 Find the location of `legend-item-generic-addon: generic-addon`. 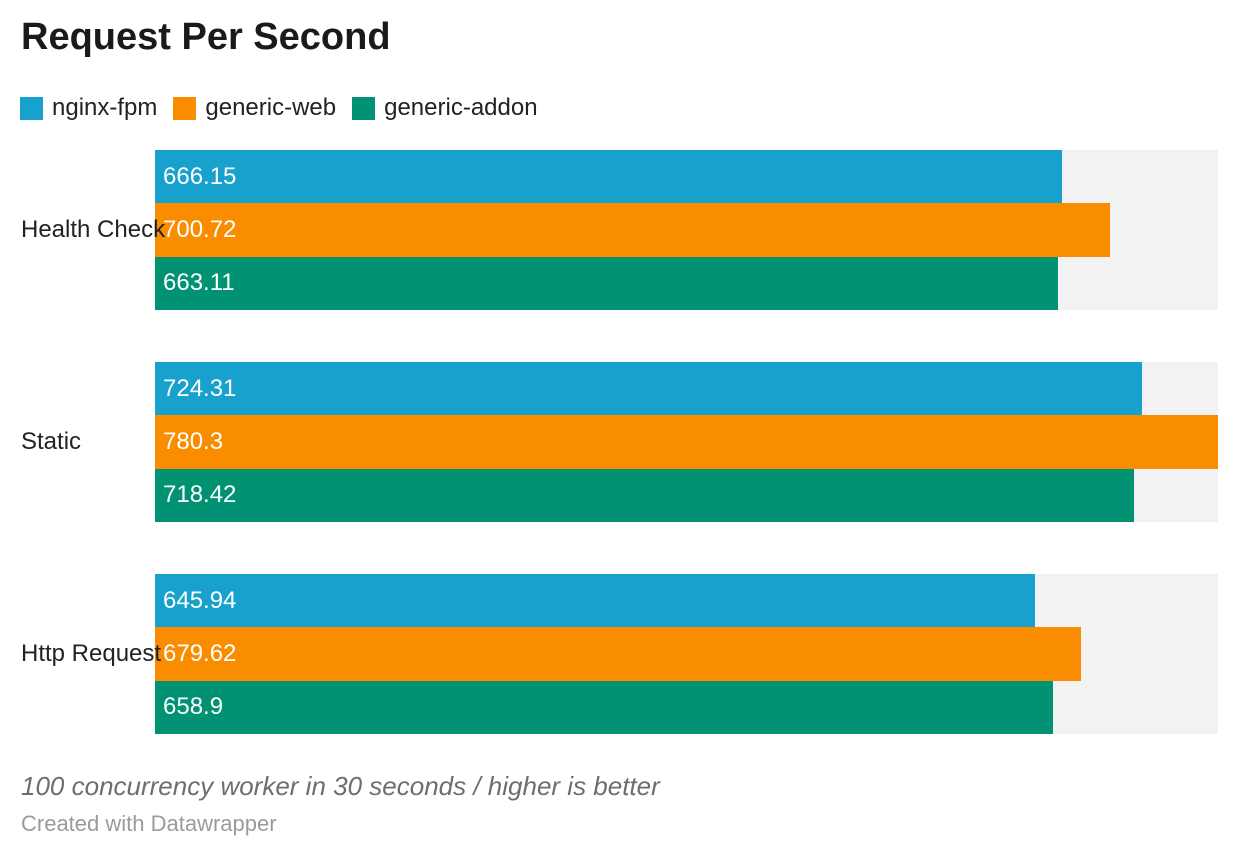

legend-item-generic-addon: generic-addon is located at coordinates (445, 108).